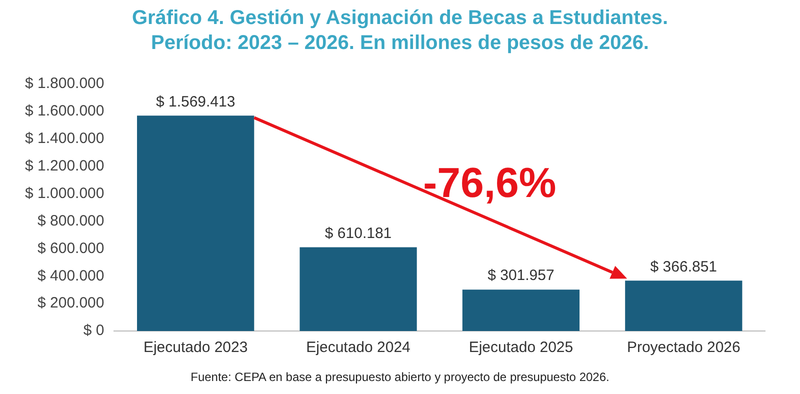 The height and width of the screenshot is (394, 800). I want to click on y-tick-label: $ 1.400.000, so click(64, 139).